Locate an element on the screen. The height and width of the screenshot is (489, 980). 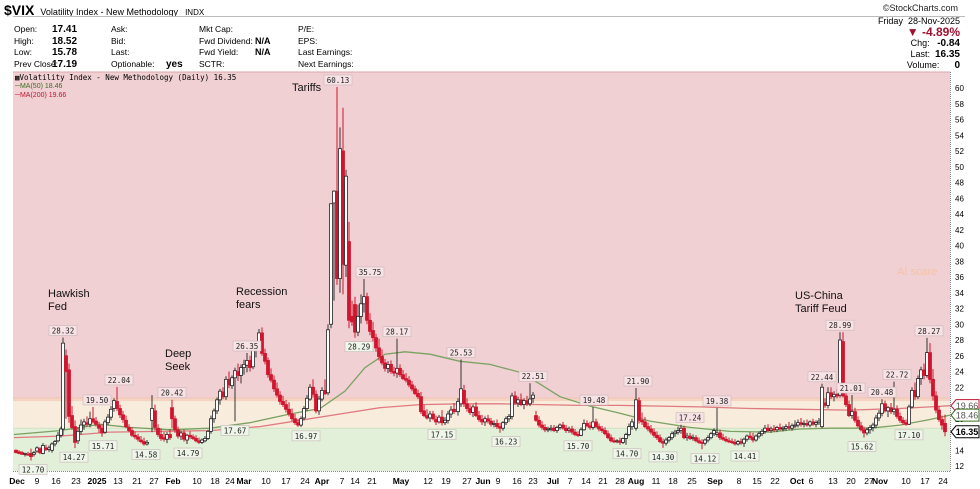
price-callout: 60.13 is located at coordinates (338, 80).